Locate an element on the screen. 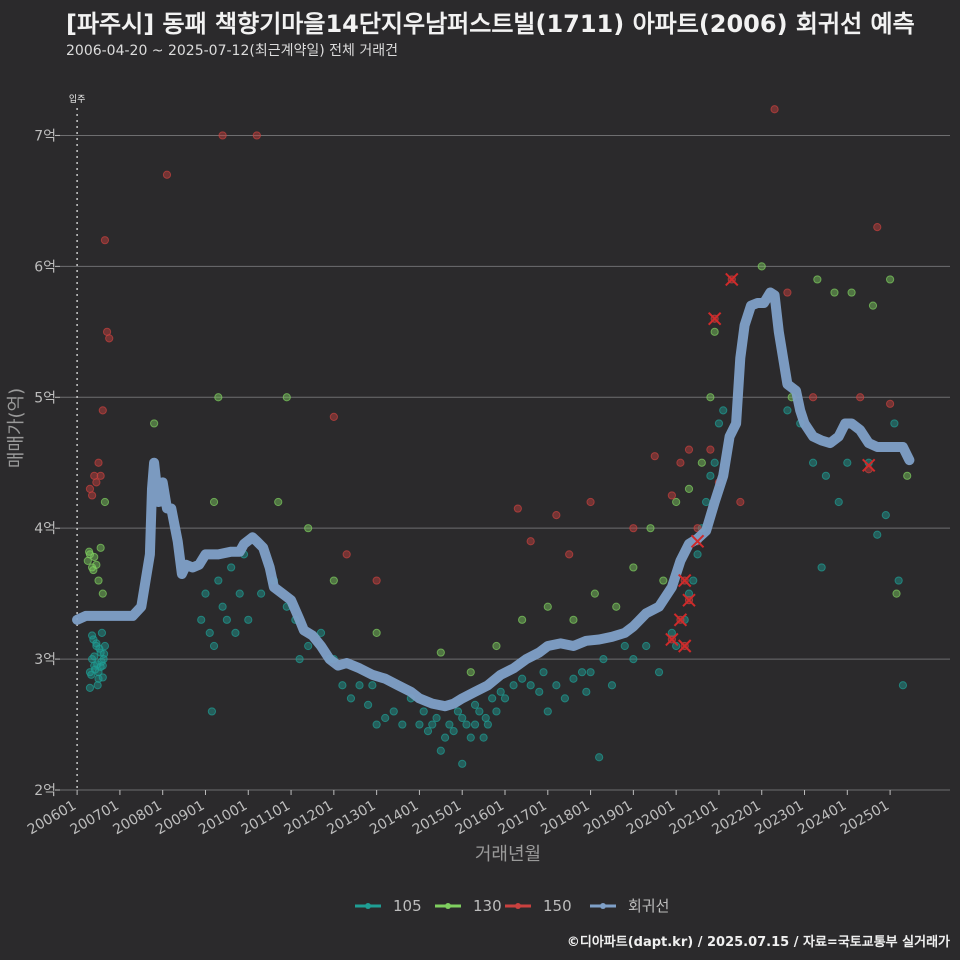 This screenshot has height=960, width=960. legend-label-130: 130 is located at coordinates (487, 906).